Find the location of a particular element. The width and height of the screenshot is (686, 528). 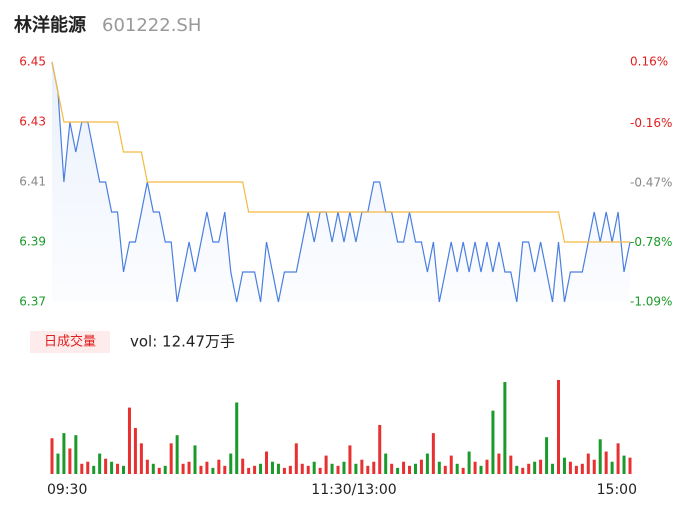

volume-name: 日成交量 is located at coordinates (70, 342).